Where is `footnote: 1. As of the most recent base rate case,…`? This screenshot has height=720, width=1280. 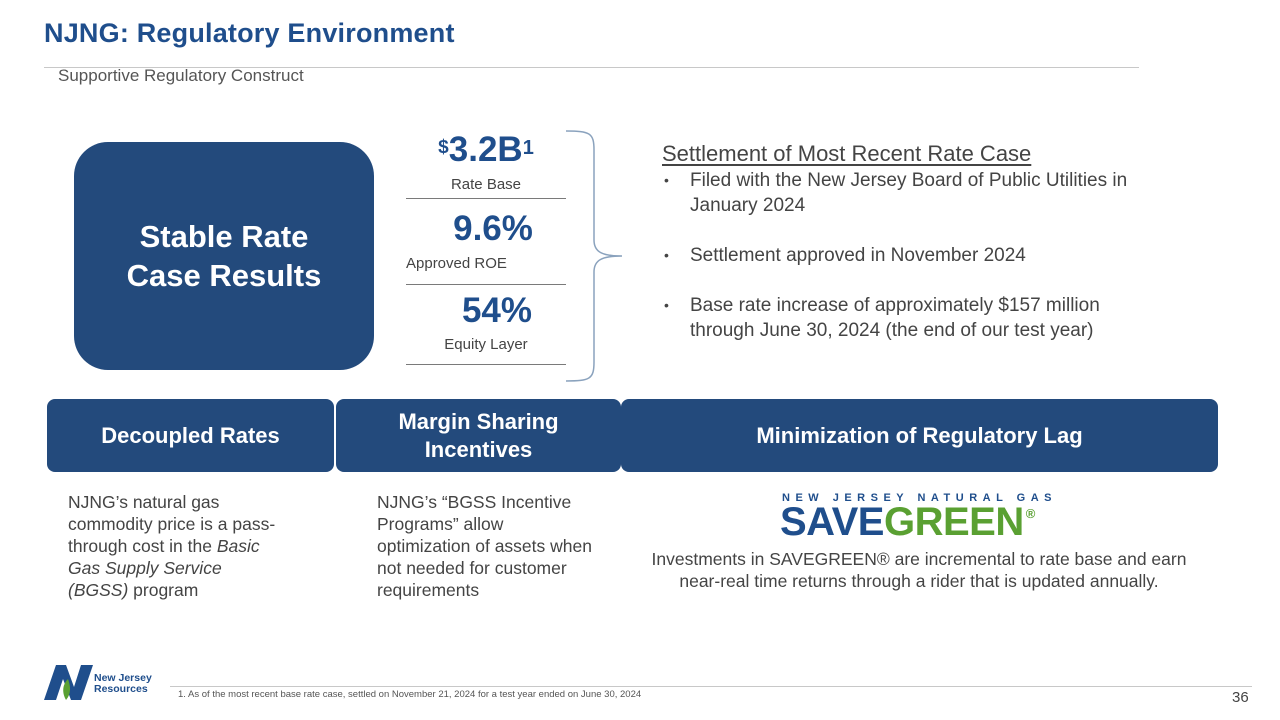
footnote: 1. As of the most recent base rate case,… is located at coordinates (410, 694).